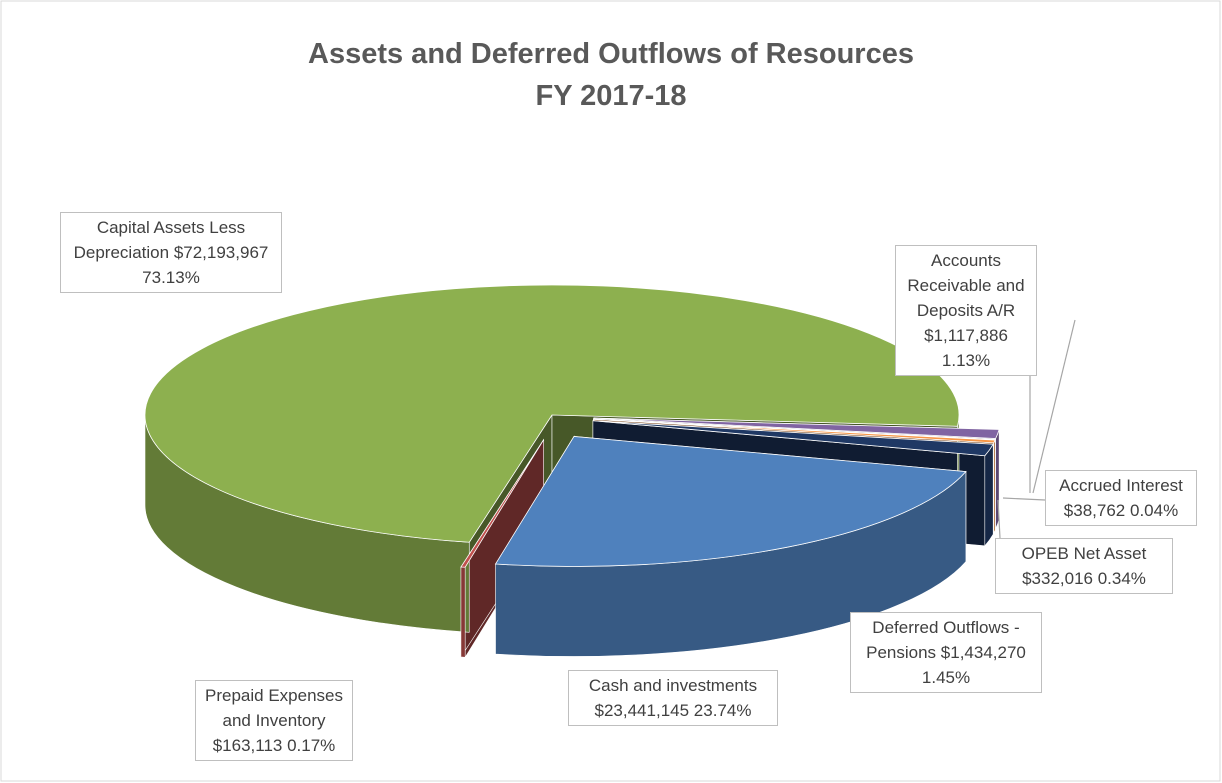 Image resolution: width=1222 pixels, height=783 pixels. What do you see at coordinates (946, 677) in the screenshot?
I see `percent-label: 1.45%` at bounding box center [946, 677].